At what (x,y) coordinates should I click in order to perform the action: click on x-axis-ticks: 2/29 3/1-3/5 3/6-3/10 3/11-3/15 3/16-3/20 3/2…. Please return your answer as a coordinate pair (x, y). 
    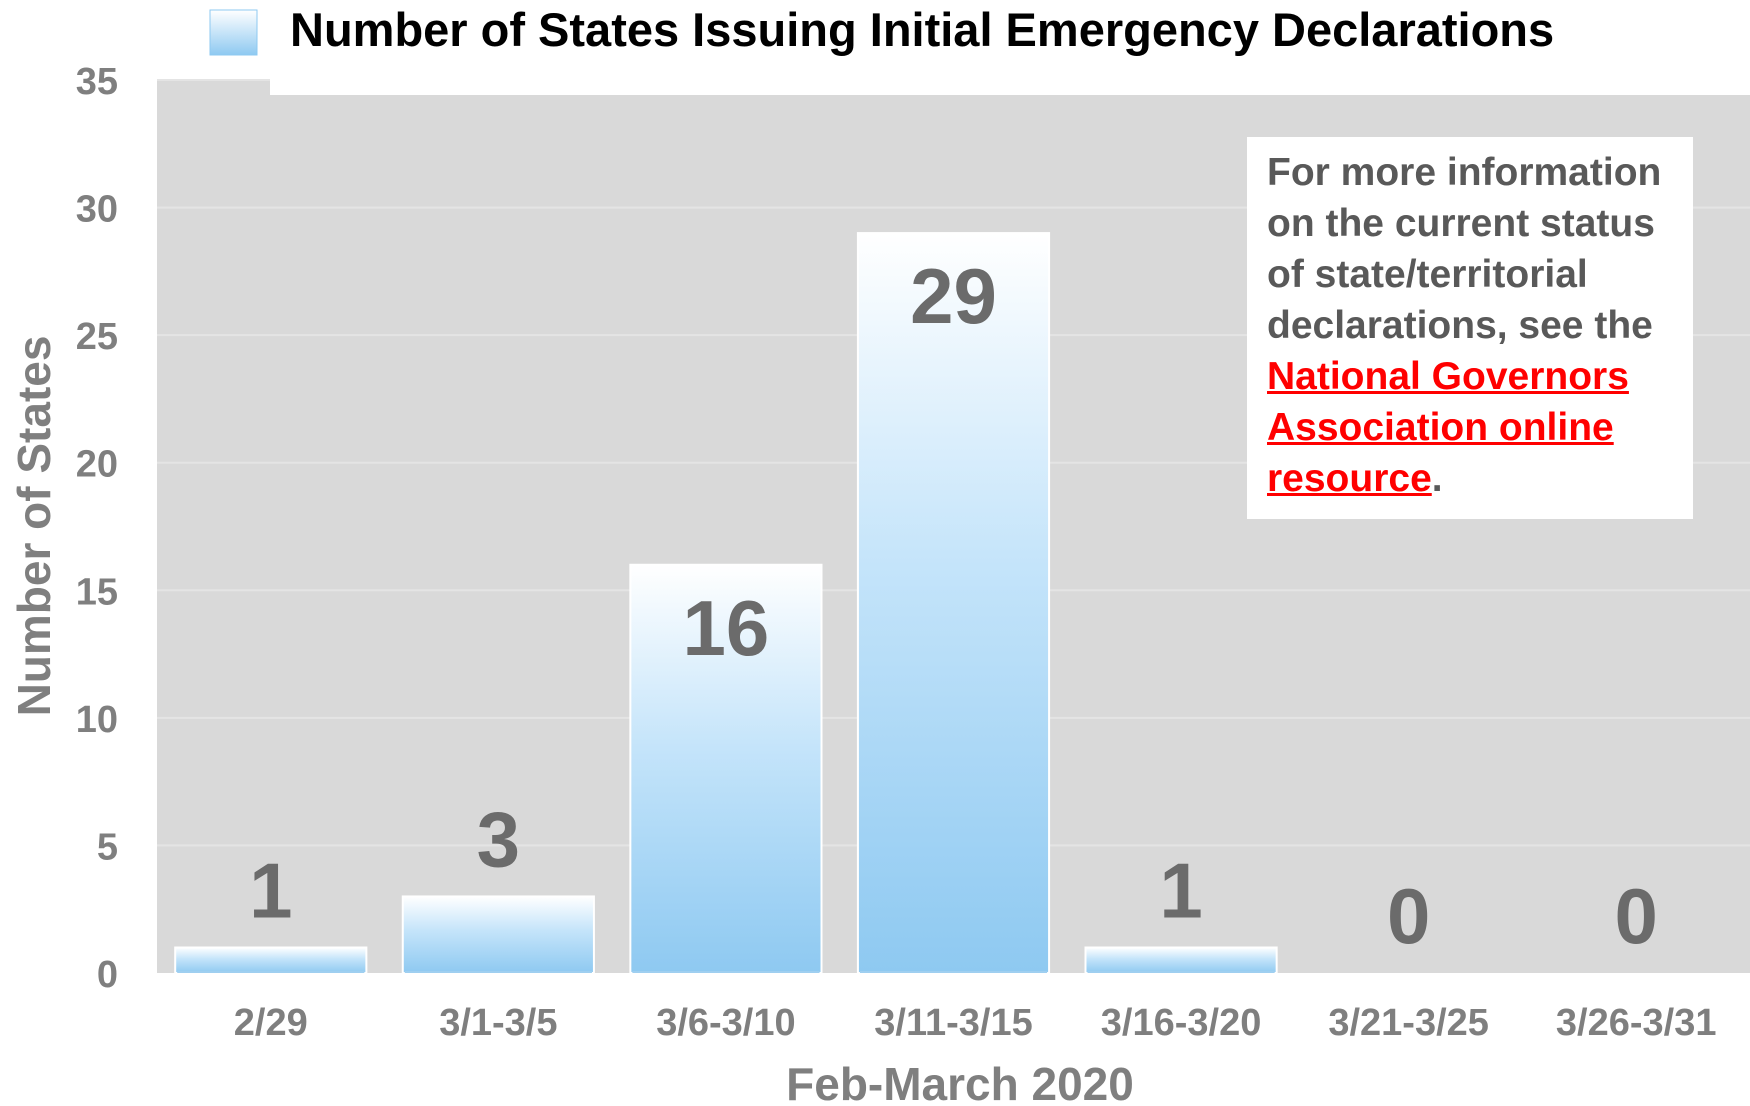
    Looking at the image, I should click on (975, 1023).